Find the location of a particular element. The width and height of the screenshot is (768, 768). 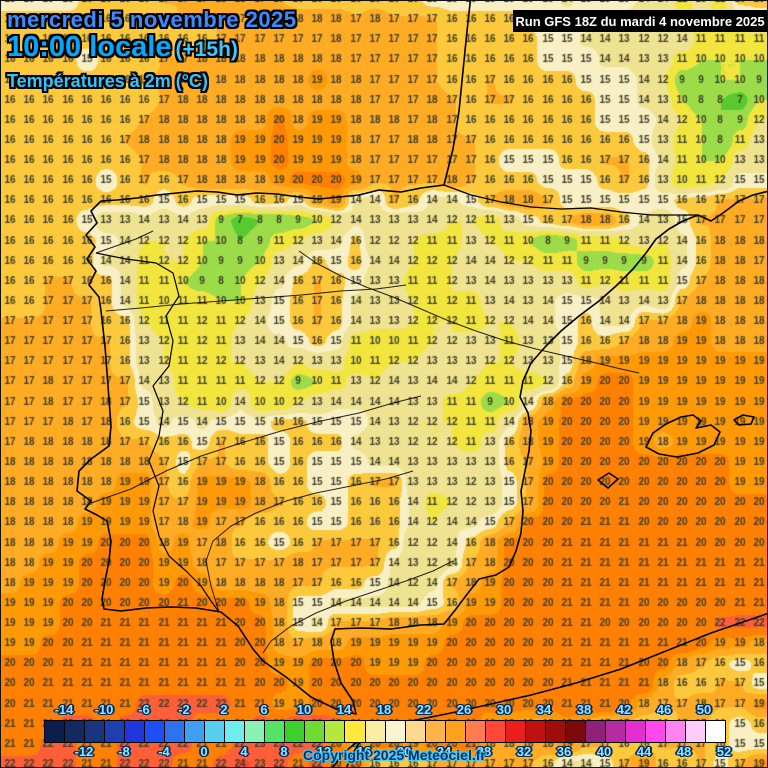

scale-label: -8 is located at coordinates (124, 751).